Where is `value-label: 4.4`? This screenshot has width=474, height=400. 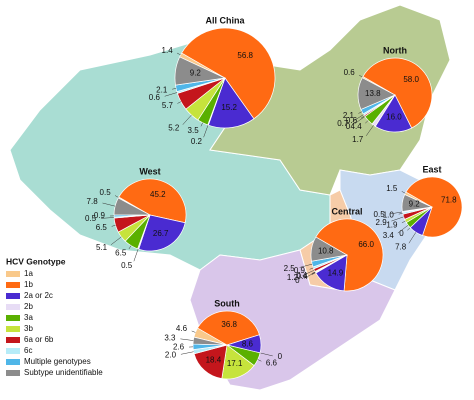
value-label: 4.4 is located at coordinates (357, 126).